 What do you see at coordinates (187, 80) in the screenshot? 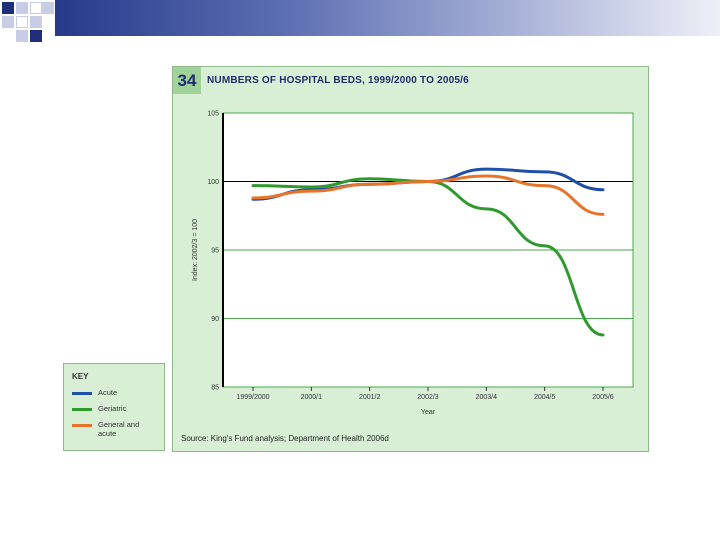
I see `figure-number: 34` at bounding box center [187, 80].